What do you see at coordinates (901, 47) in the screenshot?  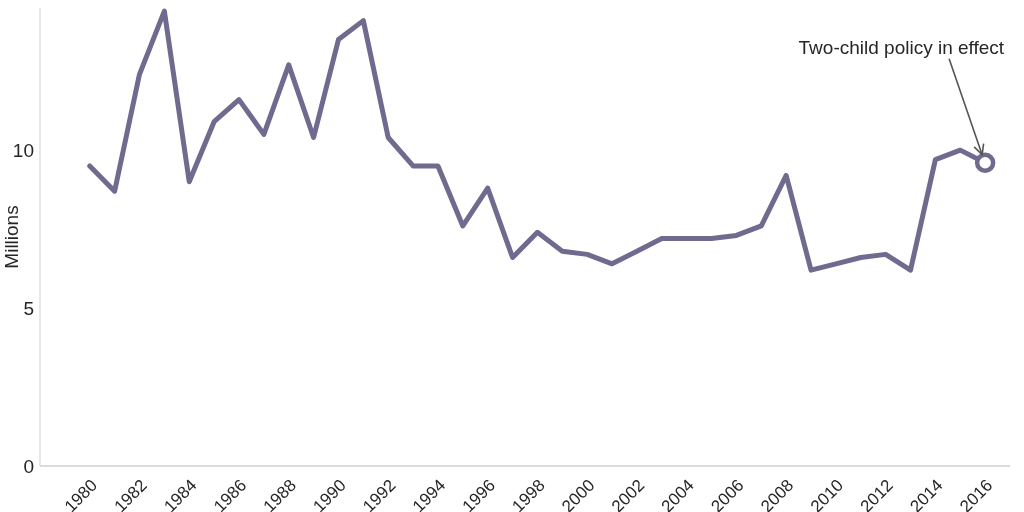 I see `annotation: Two-child policy in effect` at bounding box center [901, 47].